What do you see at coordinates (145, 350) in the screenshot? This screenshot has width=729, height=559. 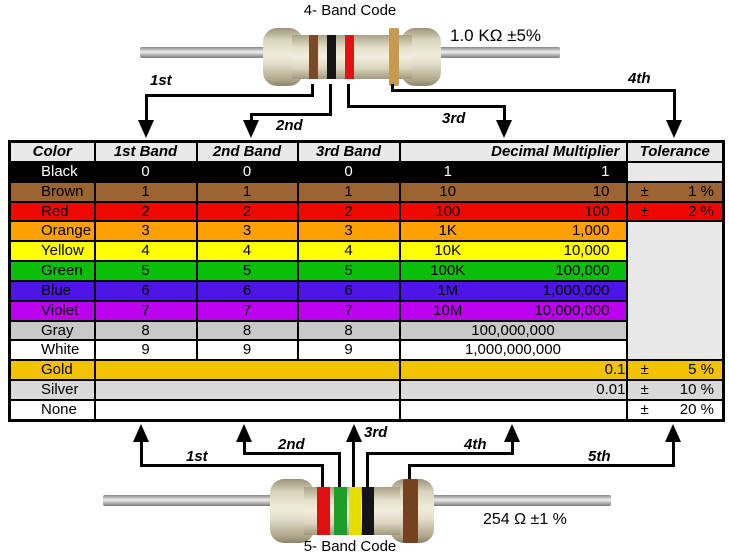 I see `band1-cell: 9` at bounding box center [145, 350].